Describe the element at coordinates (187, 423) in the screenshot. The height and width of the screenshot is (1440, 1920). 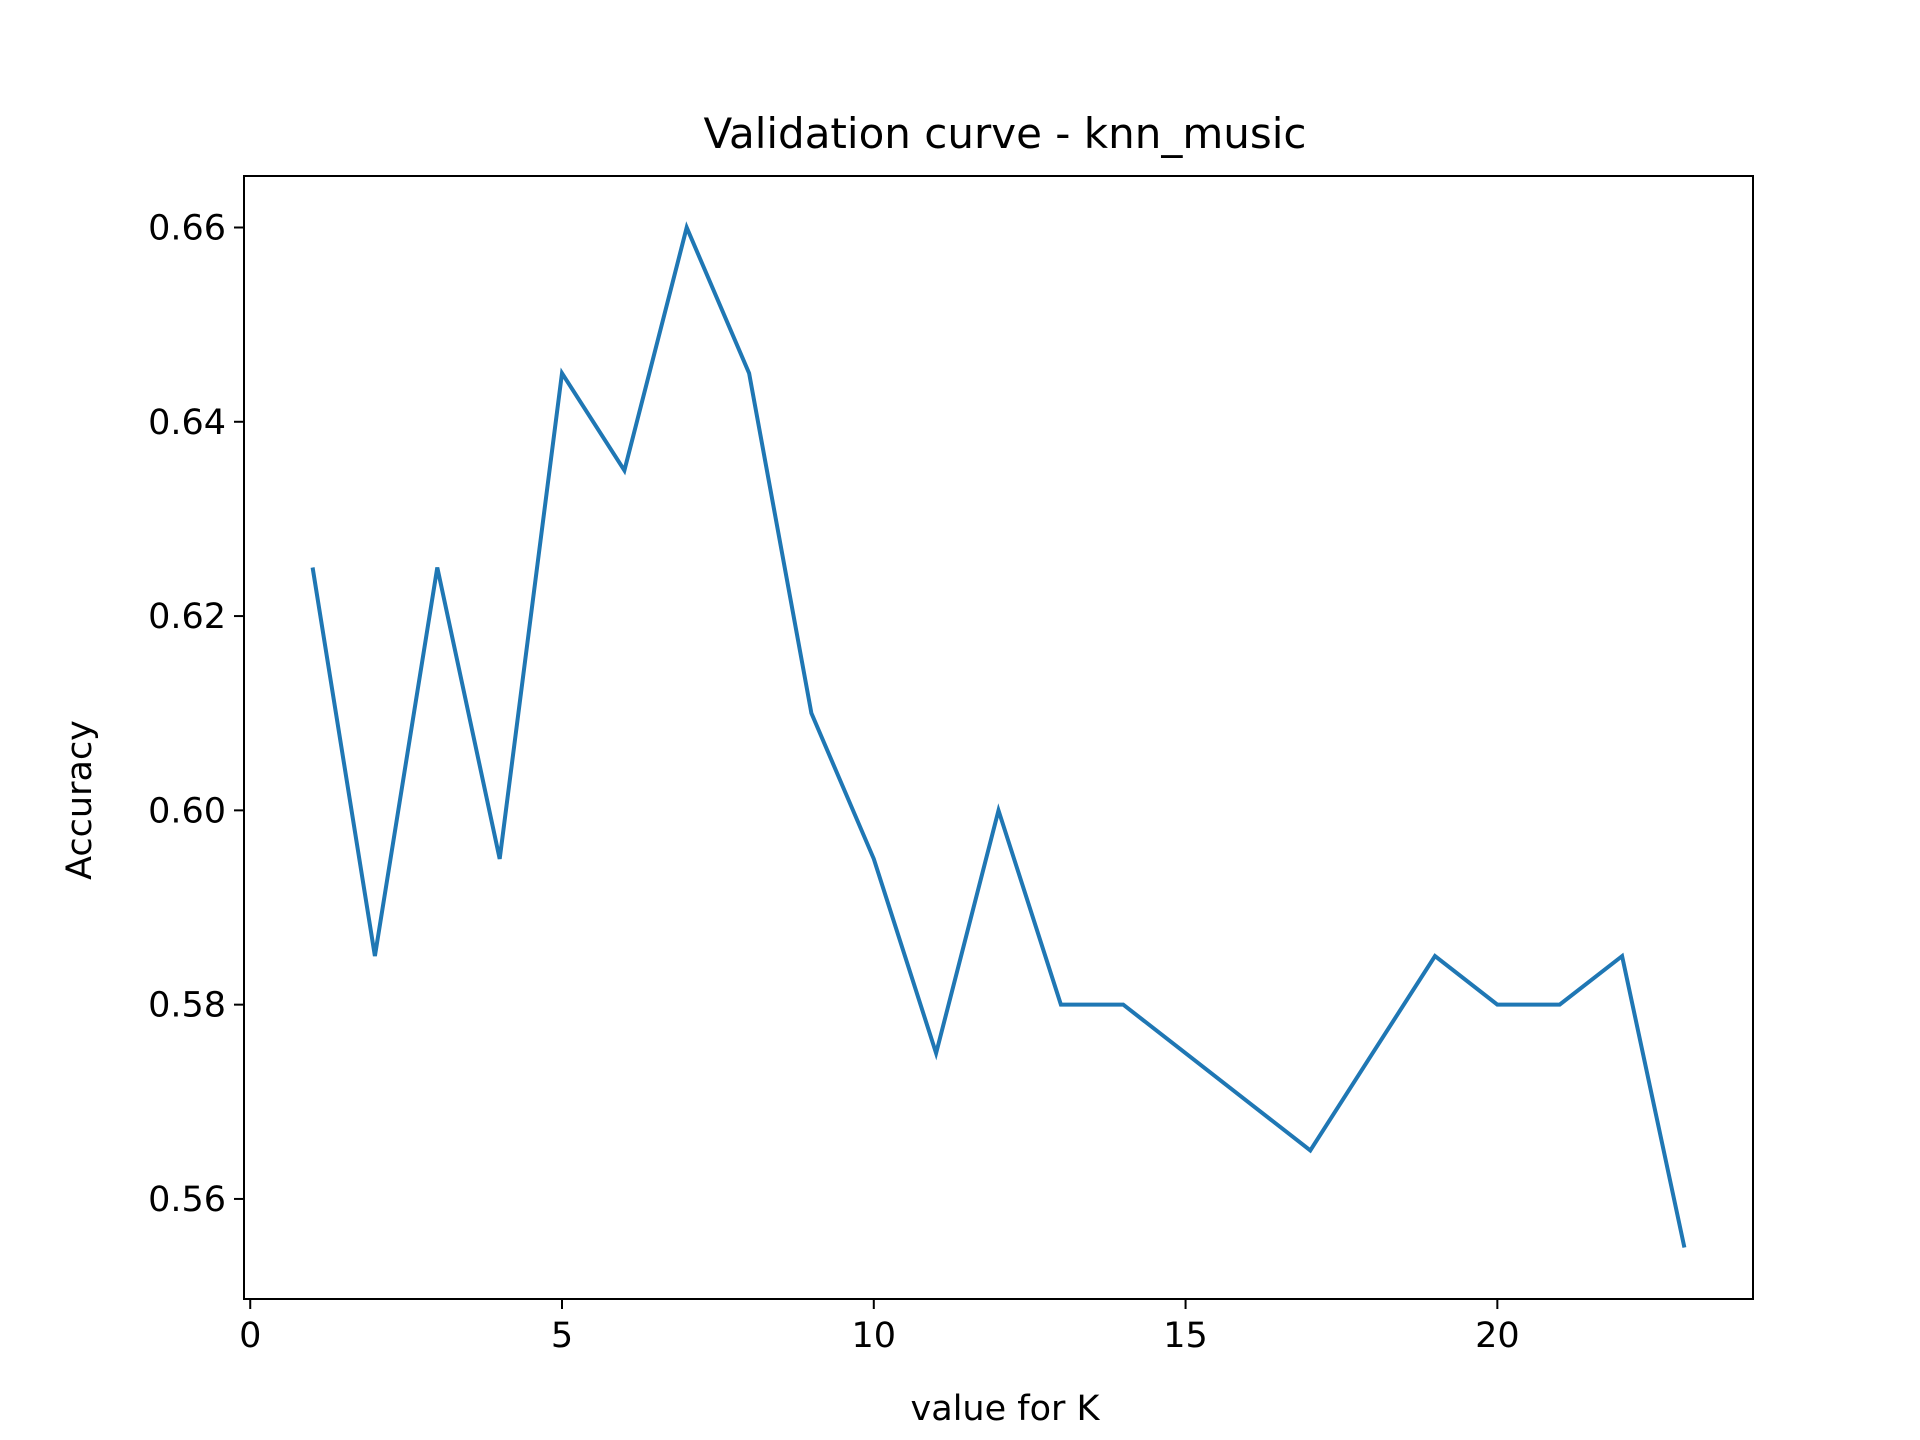
I see `y-tick-label: 0.64` at that location.